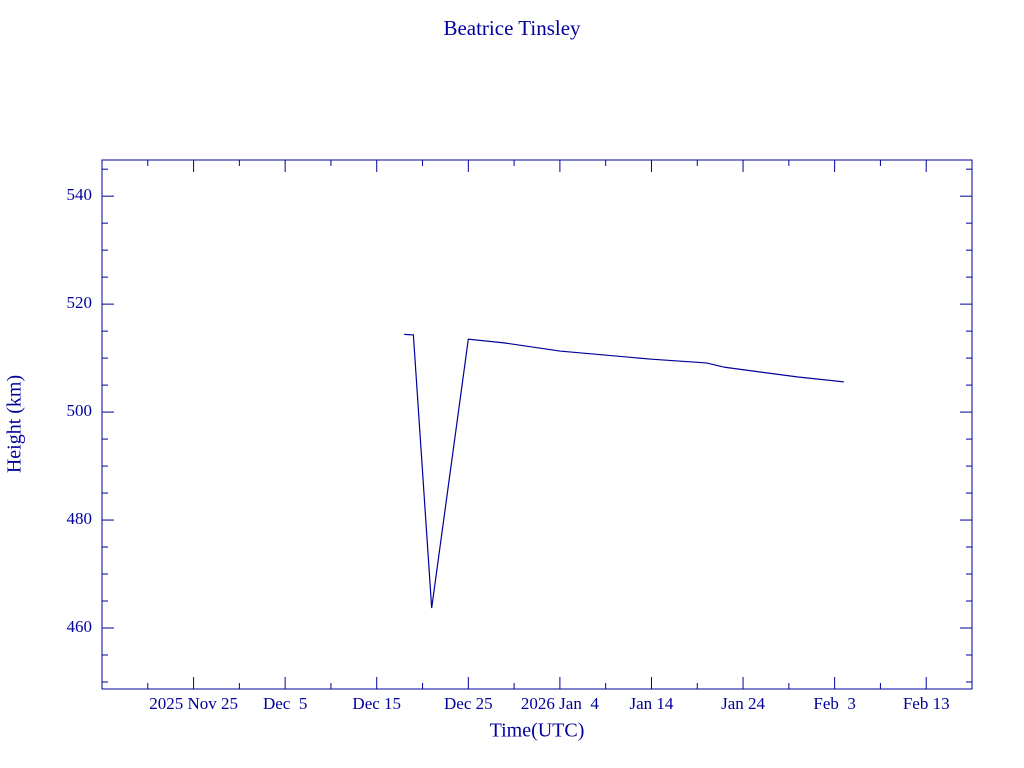 Image resolution: width=1024 pixels, height=768 pixels. What do you see at coordinates (80, 194) in the screenshot?
I see `y-tick-label: 540` at bounding box center [80, 194].